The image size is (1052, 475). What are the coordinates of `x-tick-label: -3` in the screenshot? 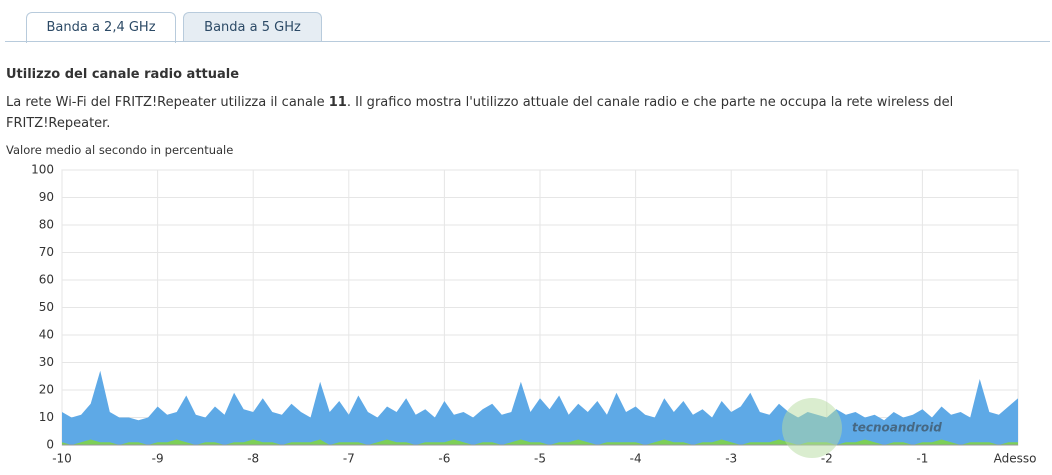 It's located at (731, 459).